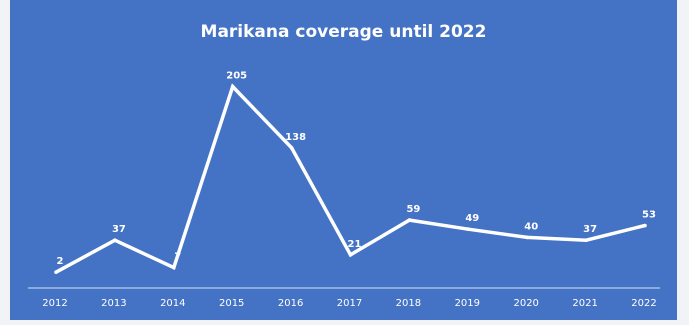 The height and width of the screenshot is (325, 689). Describe the element at coordinates (172, 303) in the screenshot. I see `x-tick-label: 2014` at that location.